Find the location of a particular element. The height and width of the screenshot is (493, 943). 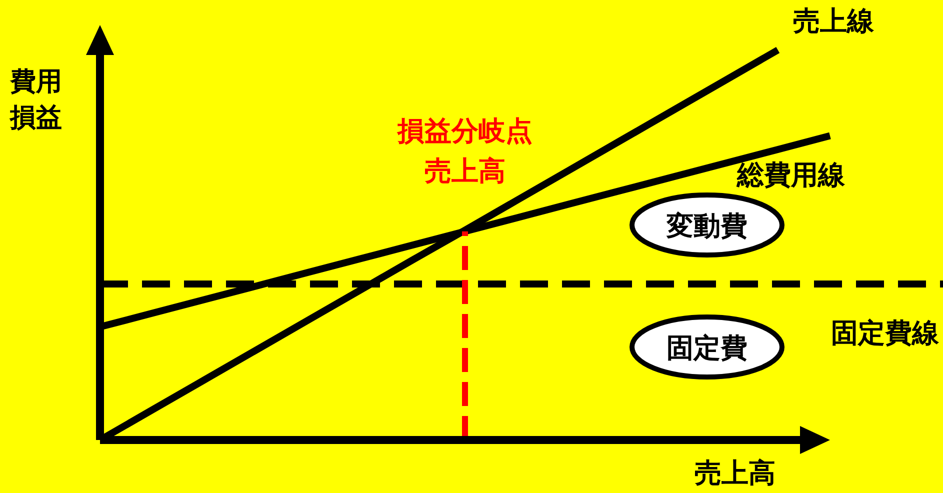

y-axis-title: 費用損益 is located at coordinates (35, 100).